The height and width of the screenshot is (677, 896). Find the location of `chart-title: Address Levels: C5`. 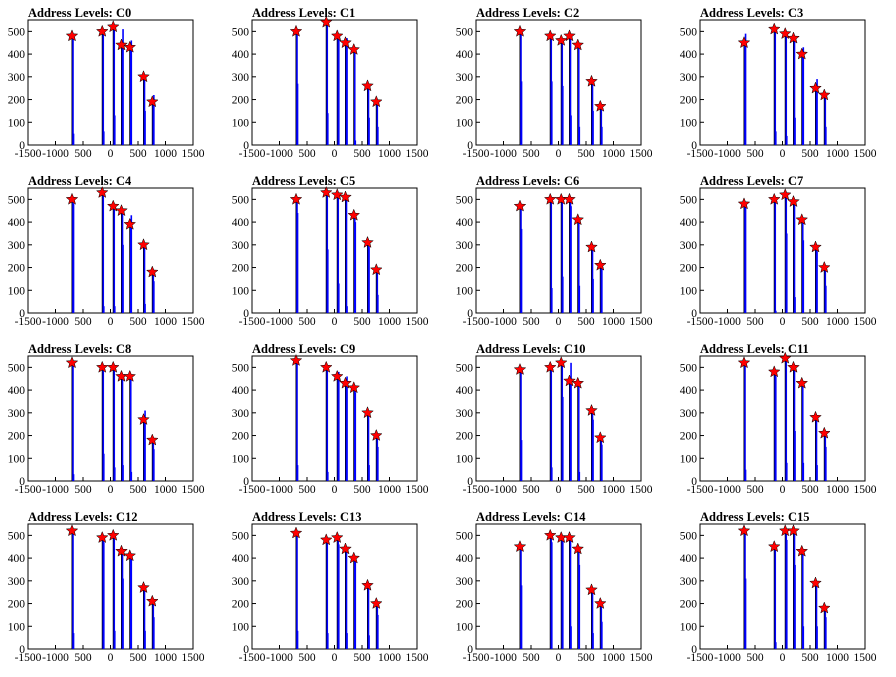

chart-title: Address Levels: C5 is located at coordinates (303, 181).